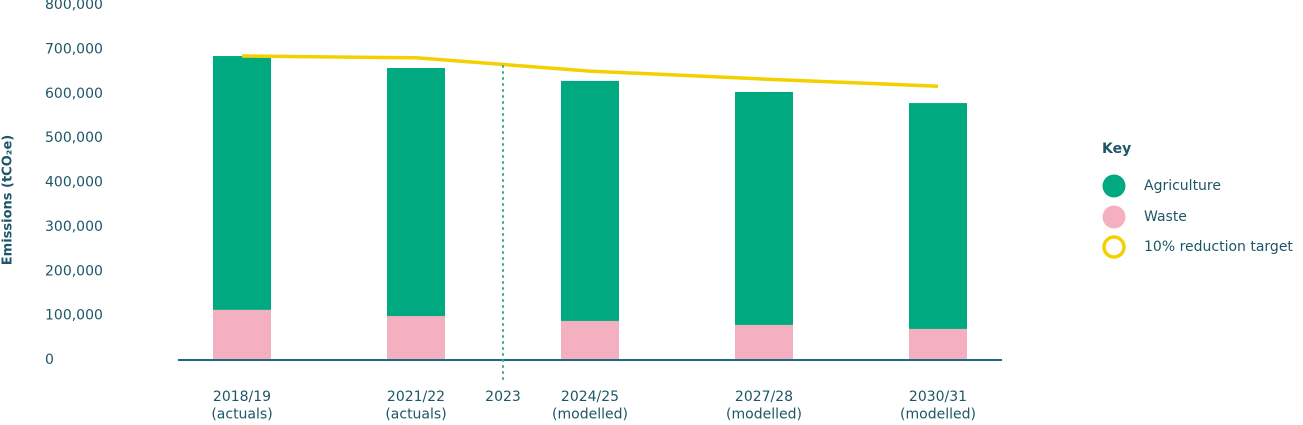 This screenshot has height=425, width=1303. Describe the element at coordinates (503, 397) in the screenshot. I see `annotation-label: 2023` at that location.